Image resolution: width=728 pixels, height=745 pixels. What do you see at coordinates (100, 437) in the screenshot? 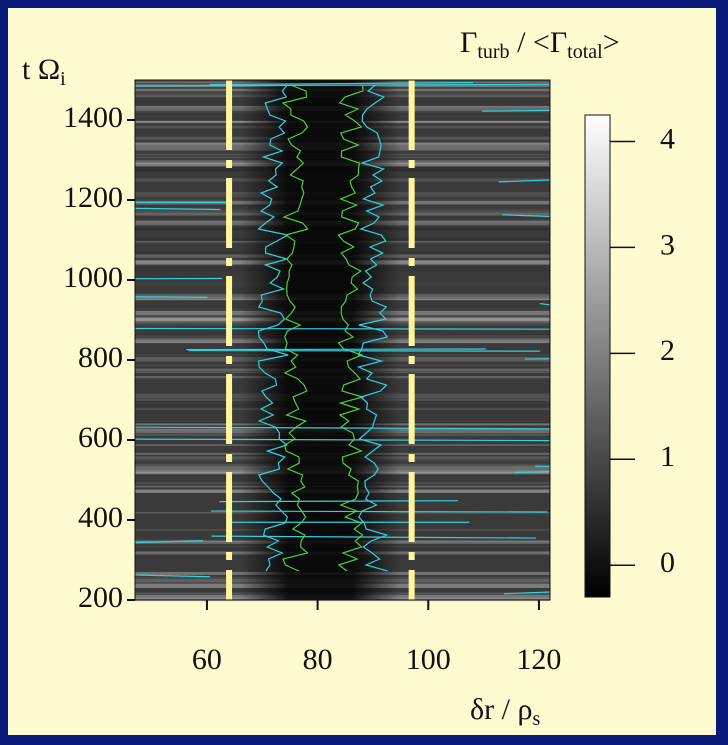
I see `y-tick-label: 600` at bounding box center [100, 437].